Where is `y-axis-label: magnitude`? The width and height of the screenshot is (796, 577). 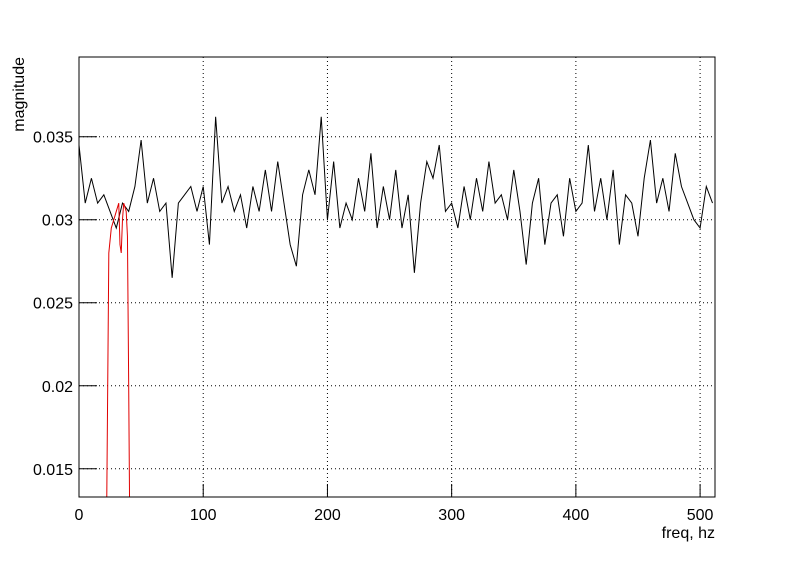
y-axis-label: magnitude is located at coordinates (19, 94).